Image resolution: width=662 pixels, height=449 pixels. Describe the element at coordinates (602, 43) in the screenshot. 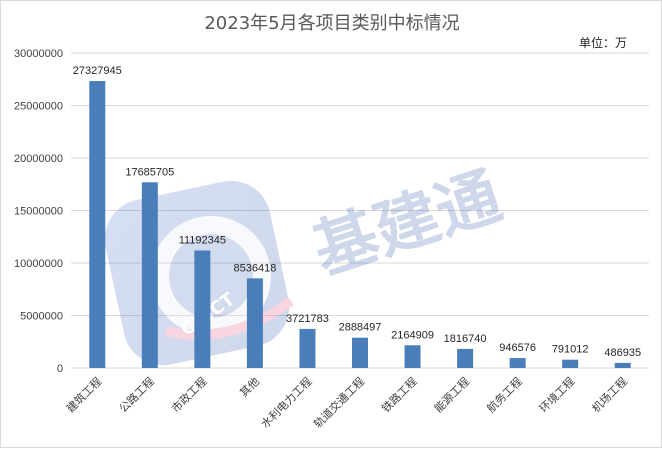

I see `unit-label: 单位：万` at that location.